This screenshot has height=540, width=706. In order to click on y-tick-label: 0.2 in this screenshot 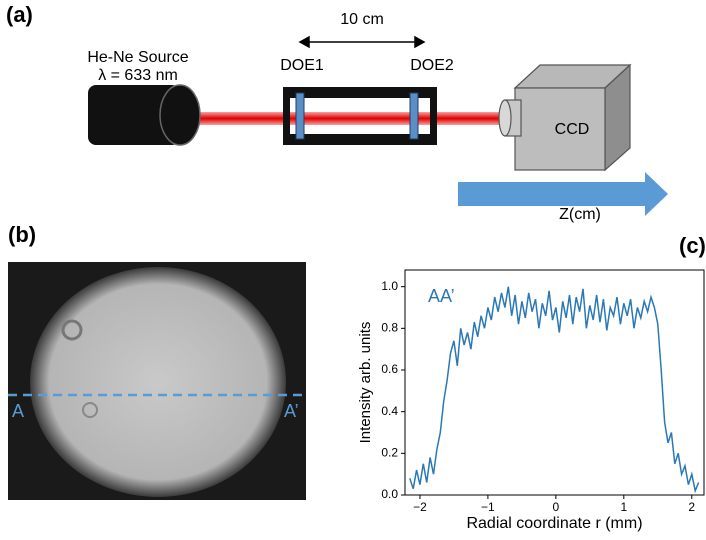, I will do `click(389, 453)`.